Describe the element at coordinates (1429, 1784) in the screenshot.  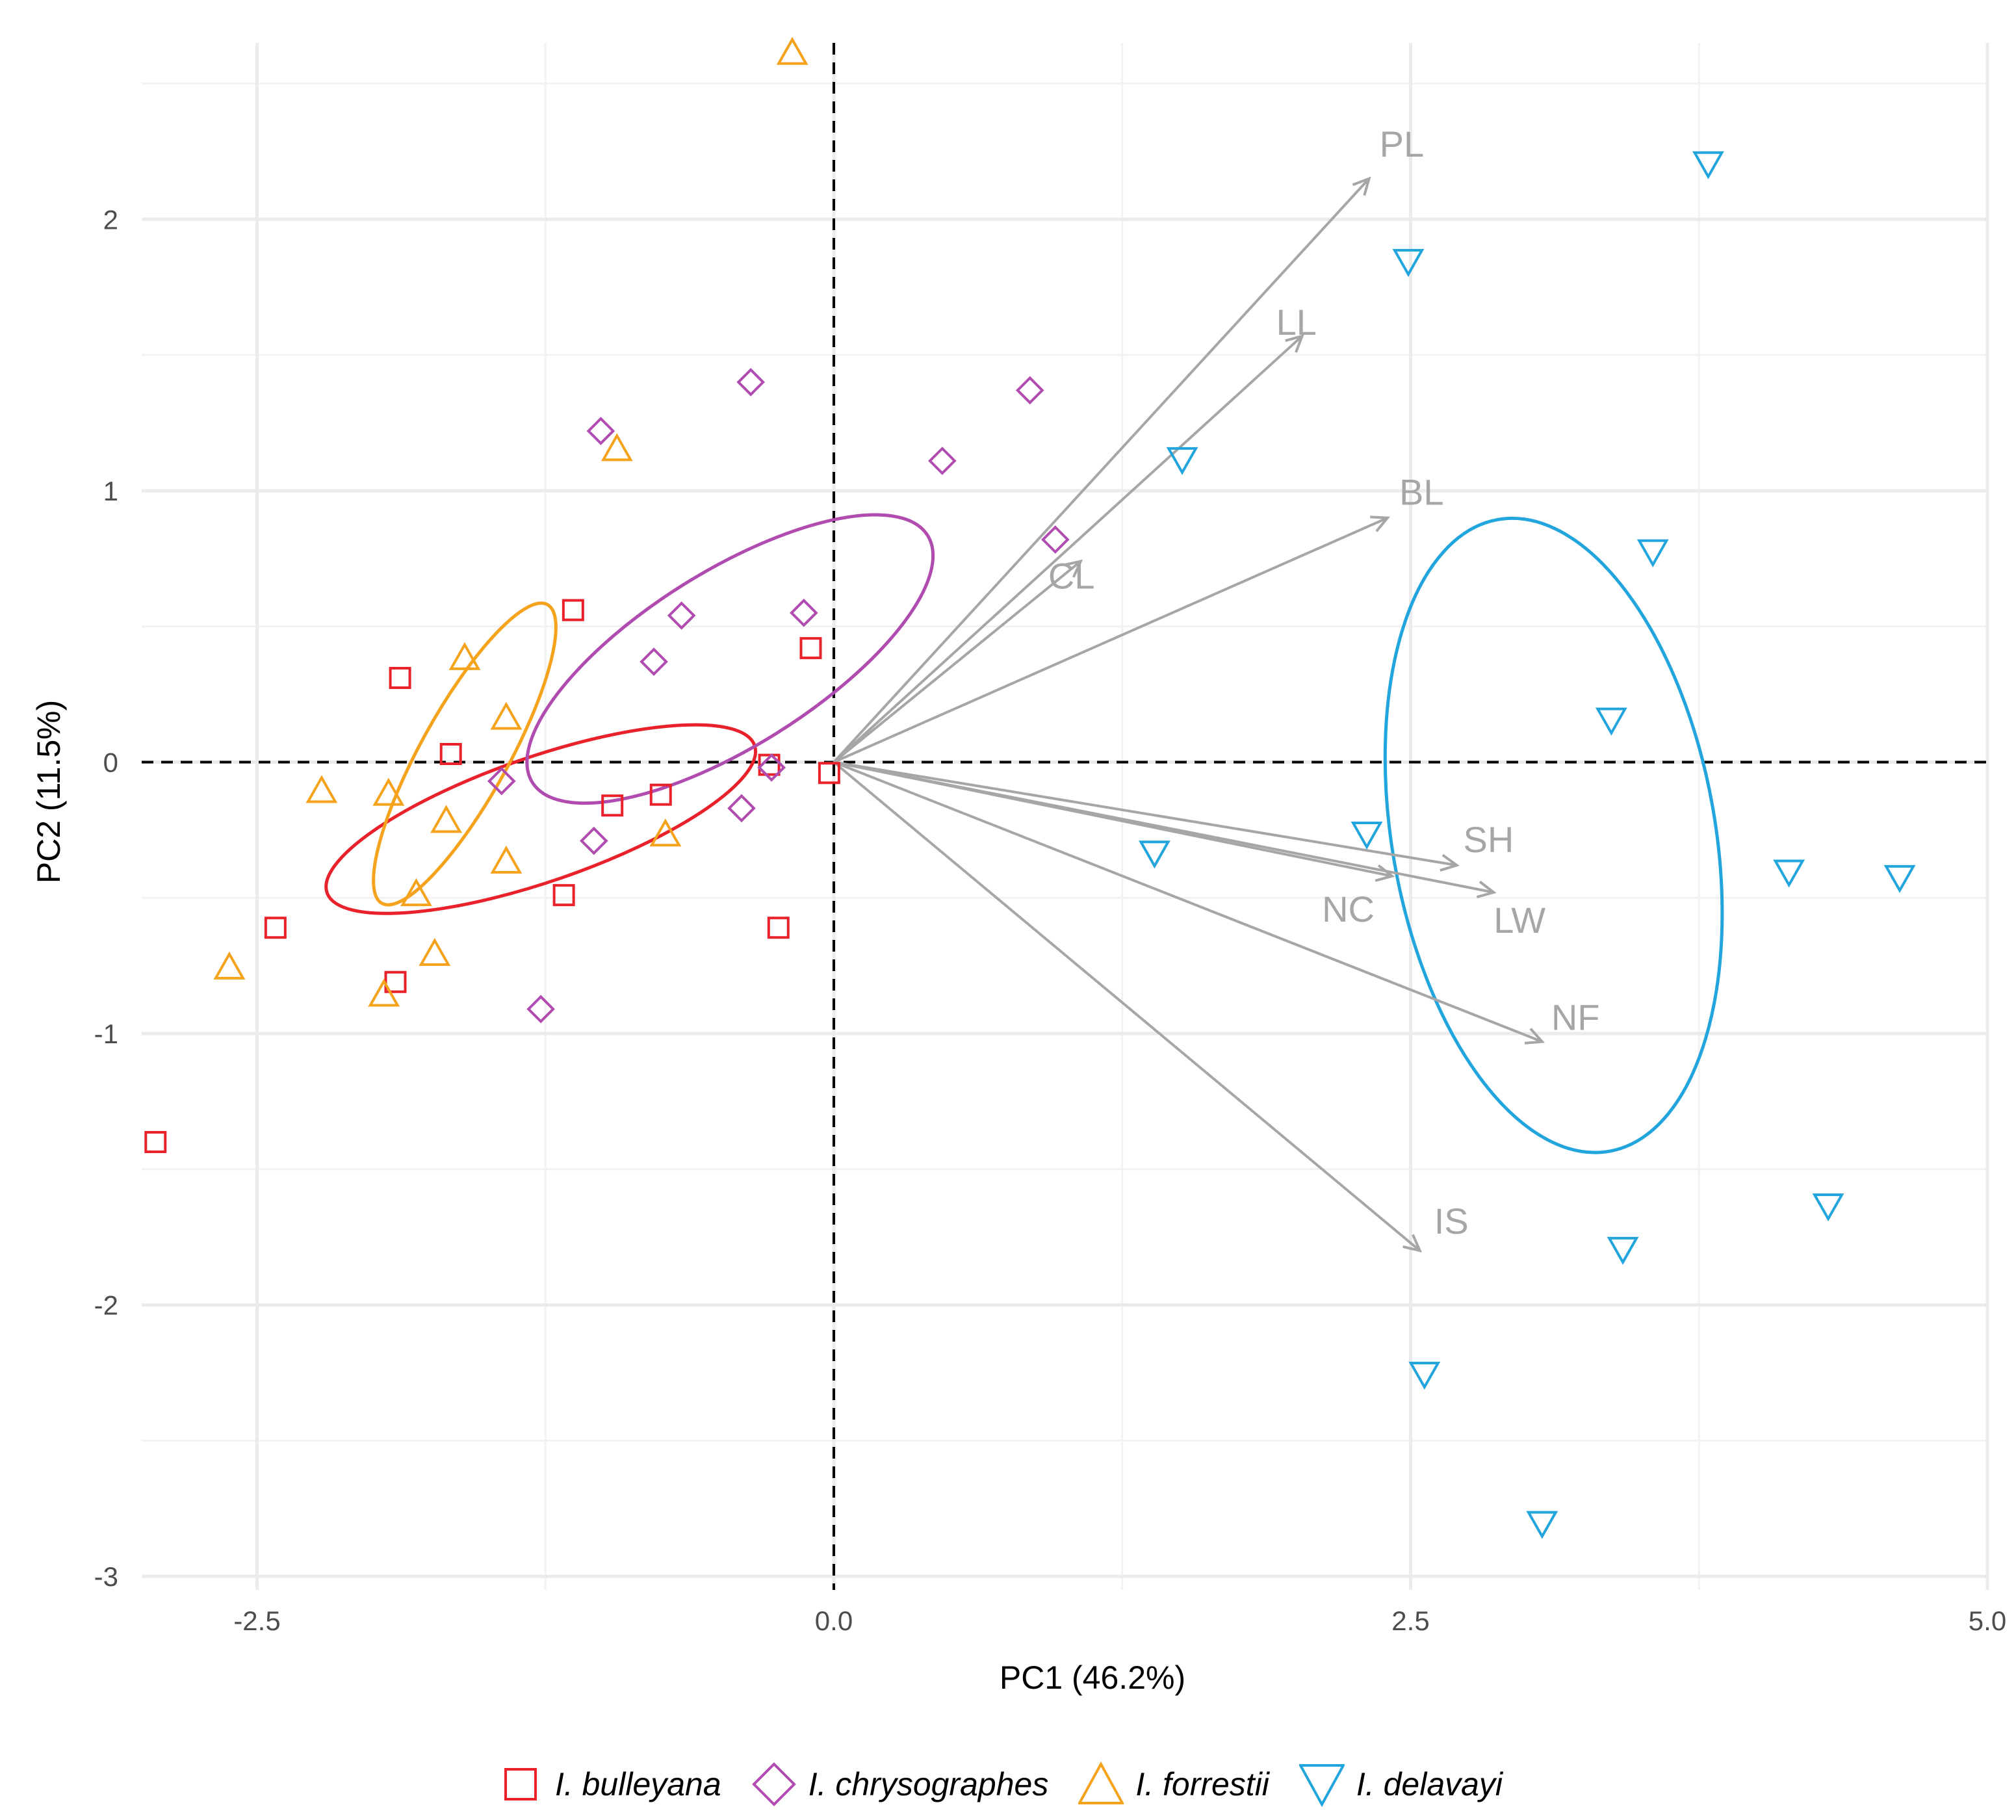
I see `legend-label: I. delavayi` at that location.